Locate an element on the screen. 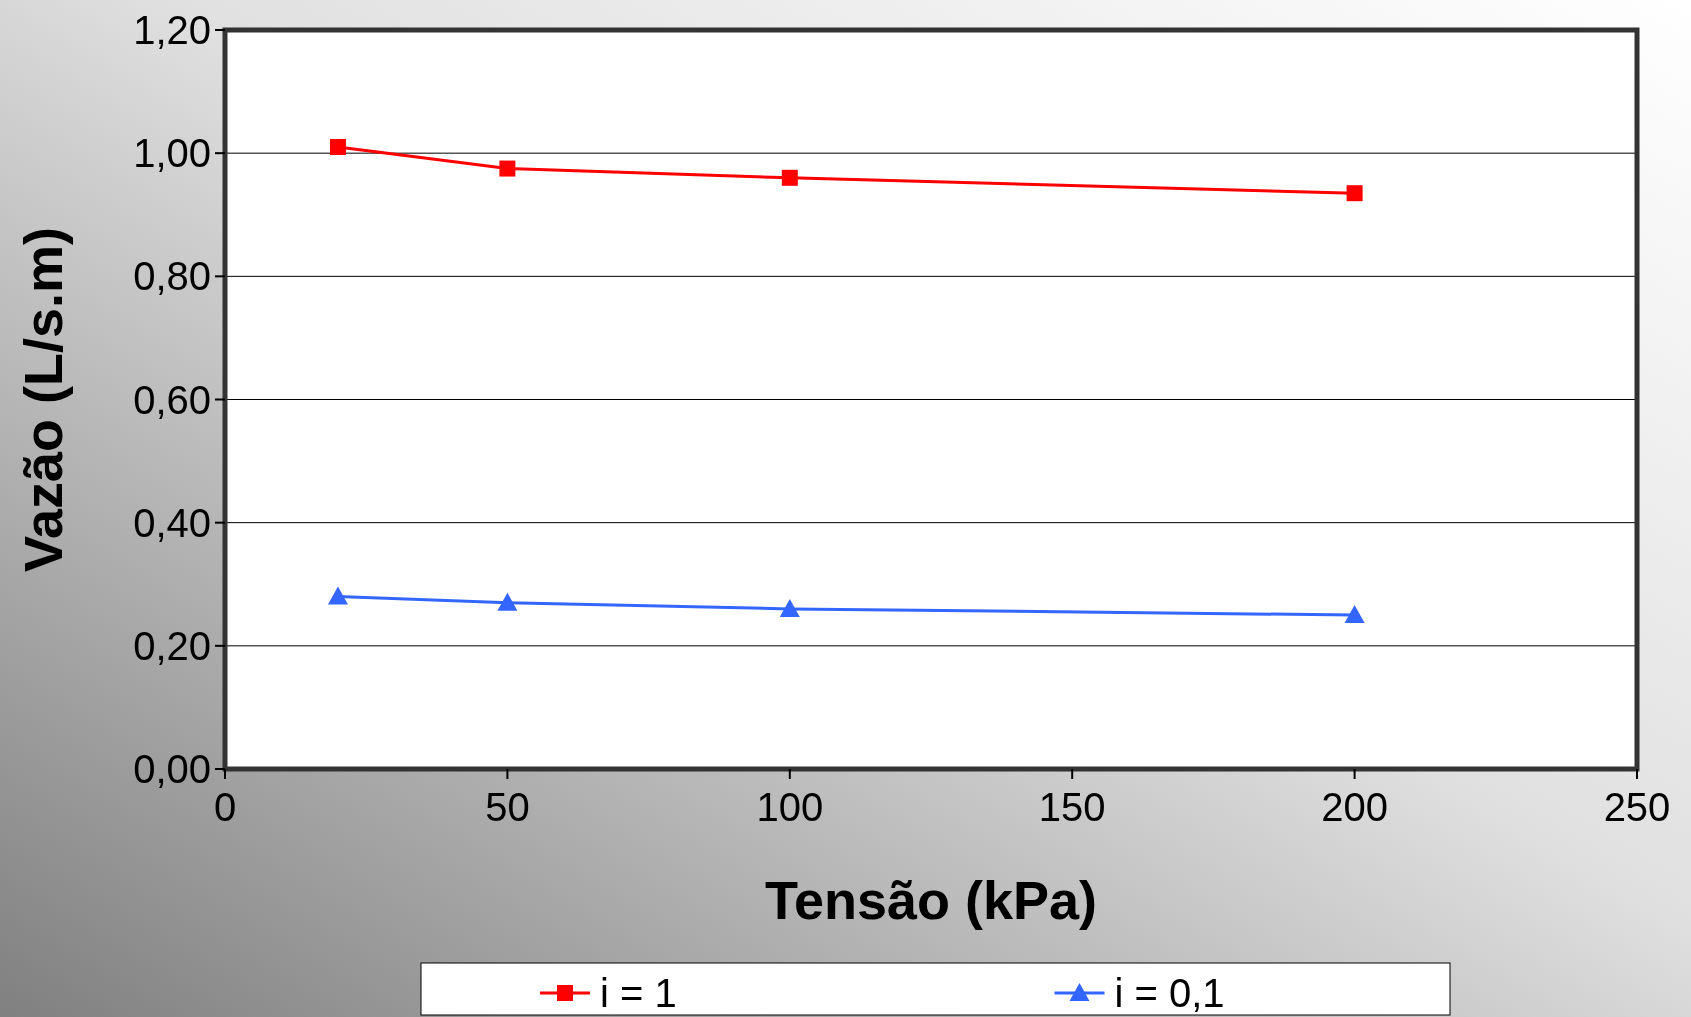 The width and height of the screenshot is (1691, 1017). x-tick-label: 150 is located at coordinates (1072, 807).